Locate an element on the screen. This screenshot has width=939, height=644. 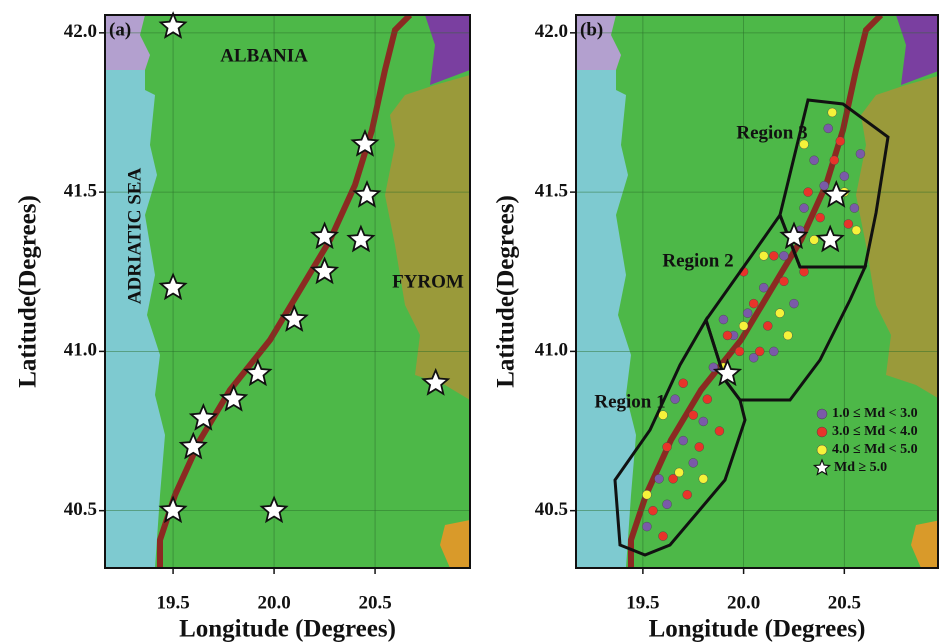
panel-label: (b) is located at coordinates (591, 29).